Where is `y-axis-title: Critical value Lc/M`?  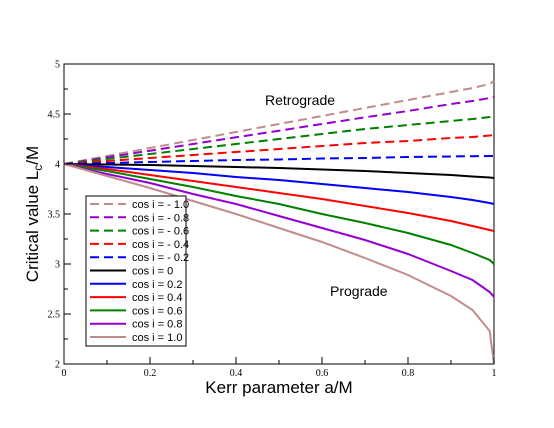 y-axis-title: Critical value Lc/M is located at coordinates (34, 214).